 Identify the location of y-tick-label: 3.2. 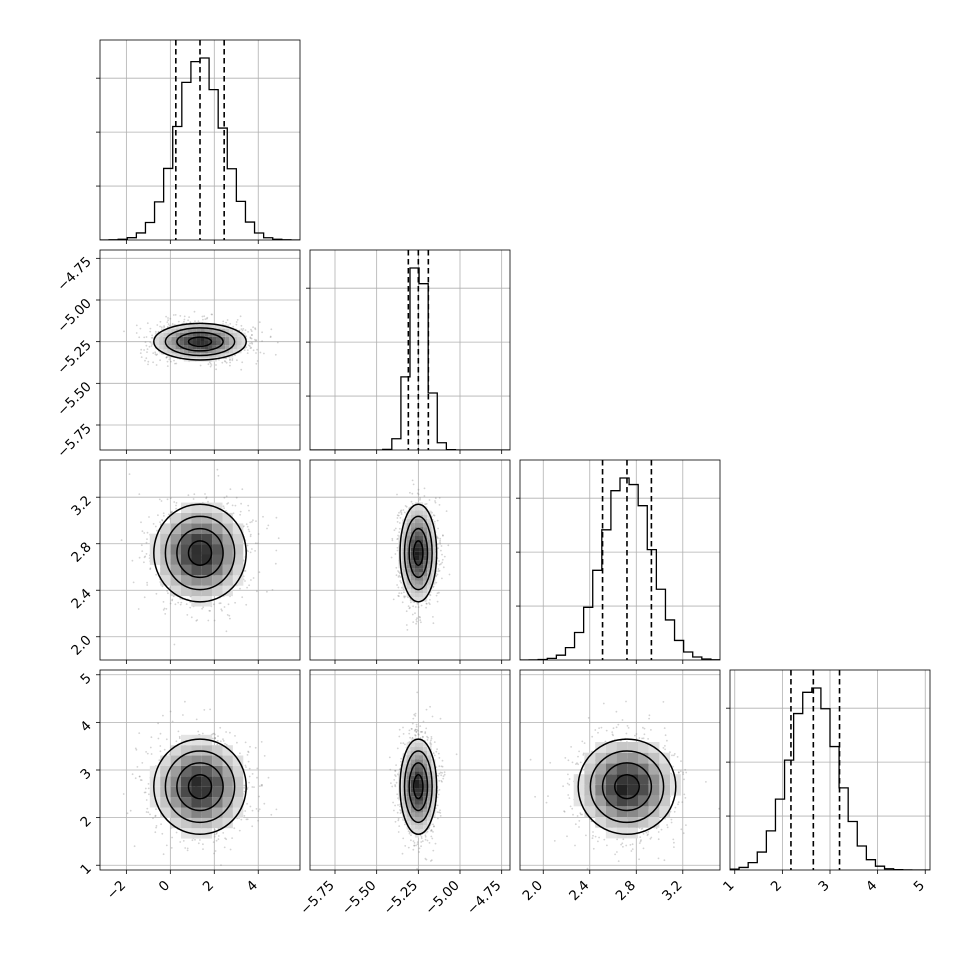
(81, 506).